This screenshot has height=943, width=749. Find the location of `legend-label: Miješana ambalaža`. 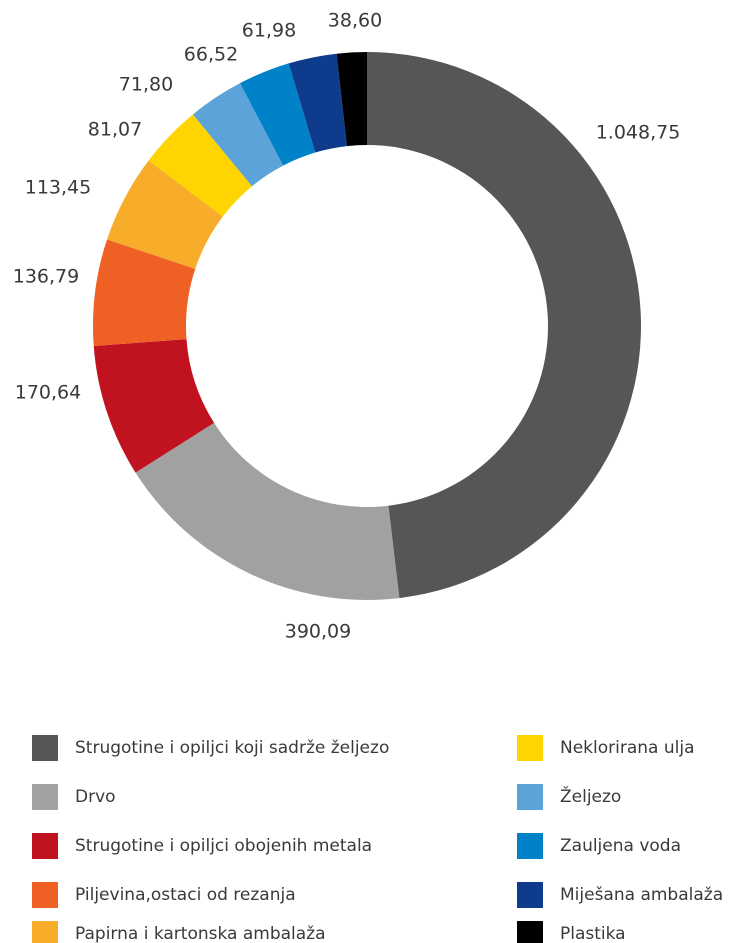

legend-label: Miješana ambalaža is located at coordinates (641, 895).